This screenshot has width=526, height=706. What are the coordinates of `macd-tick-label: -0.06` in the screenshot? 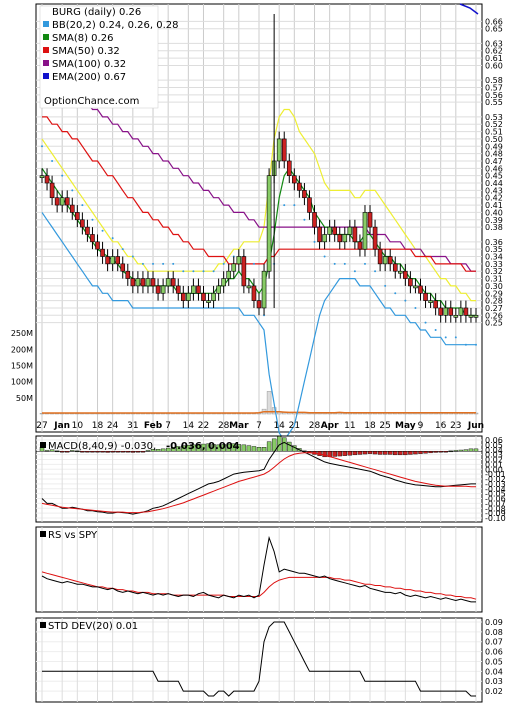 It's located at (495, 499).